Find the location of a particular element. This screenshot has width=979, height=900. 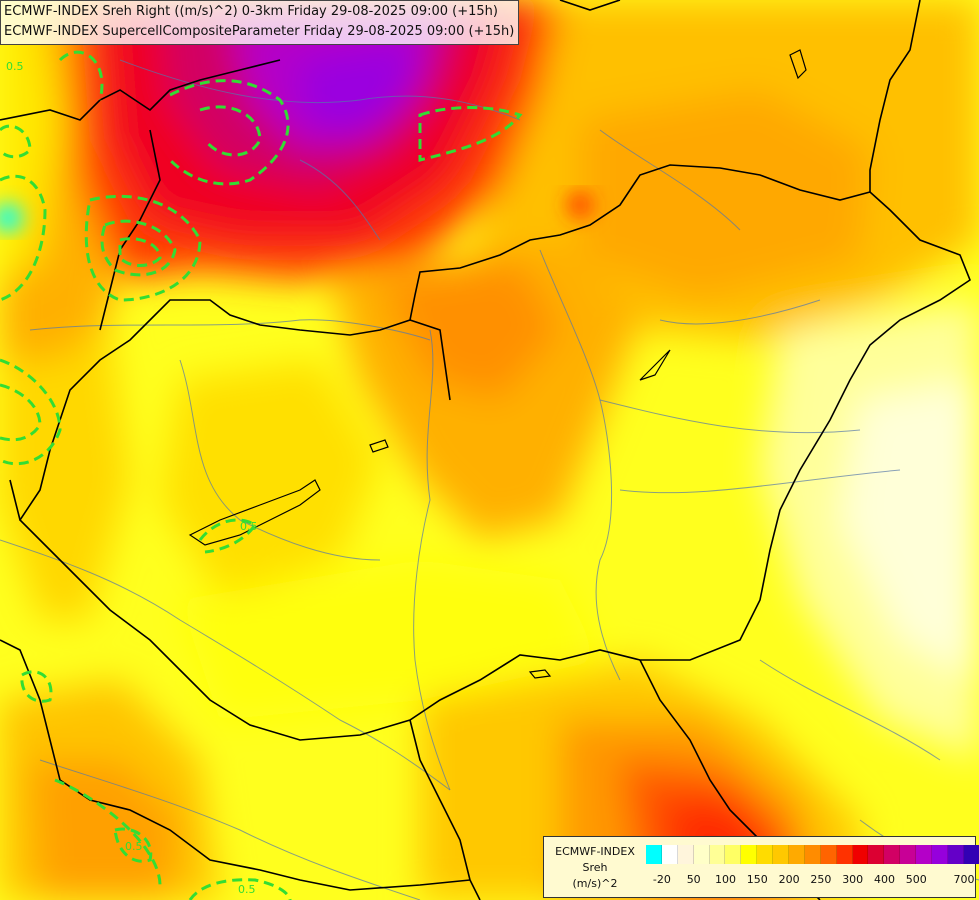

legend-tick: 250 is located at coordinates (821, 879).